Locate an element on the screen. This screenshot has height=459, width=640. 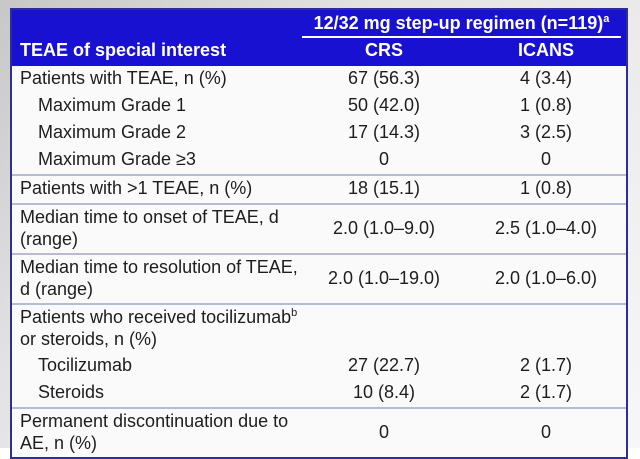
row-label-text: Median time to onset of TEAE, d (range) is located at coordinates (149, 227).